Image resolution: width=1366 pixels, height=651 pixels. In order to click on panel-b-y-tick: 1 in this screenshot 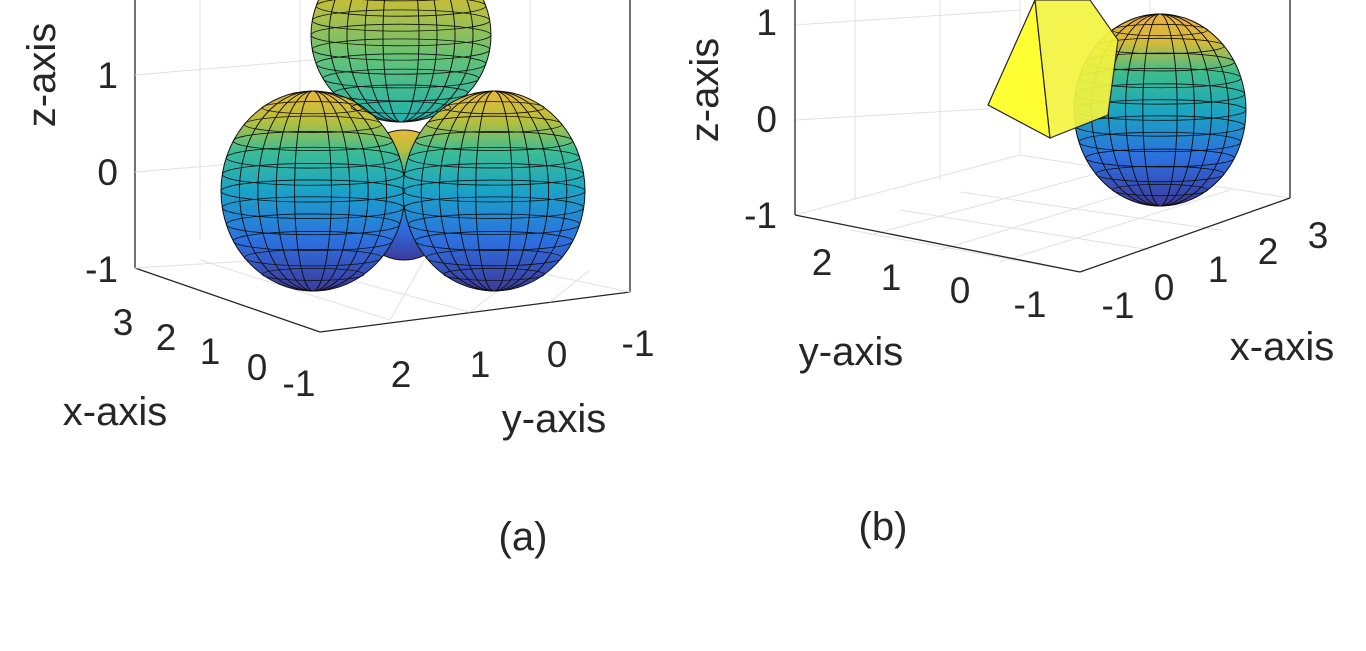, I will do `click(891, 277)`.